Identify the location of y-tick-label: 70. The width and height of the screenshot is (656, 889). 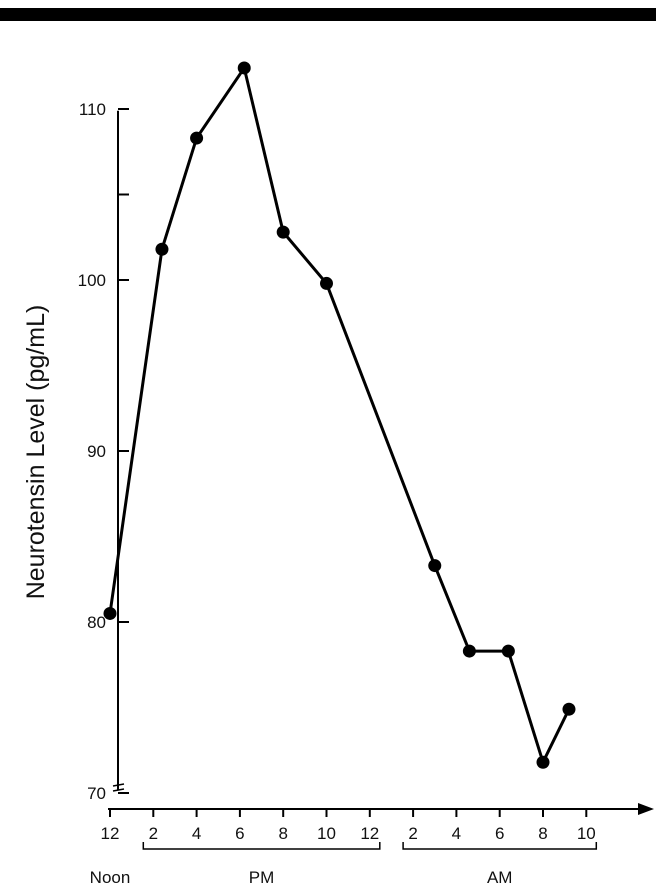
(96, 793).